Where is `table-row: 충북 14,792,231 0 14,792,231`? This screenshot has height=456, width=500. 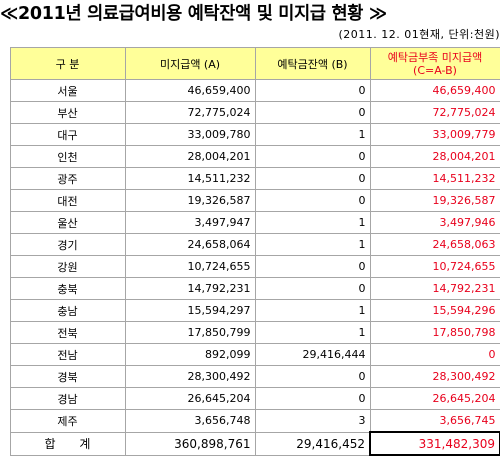
table-row: 충북 14,792,231 0 14,792,231 is located at coordinates (250, 288).